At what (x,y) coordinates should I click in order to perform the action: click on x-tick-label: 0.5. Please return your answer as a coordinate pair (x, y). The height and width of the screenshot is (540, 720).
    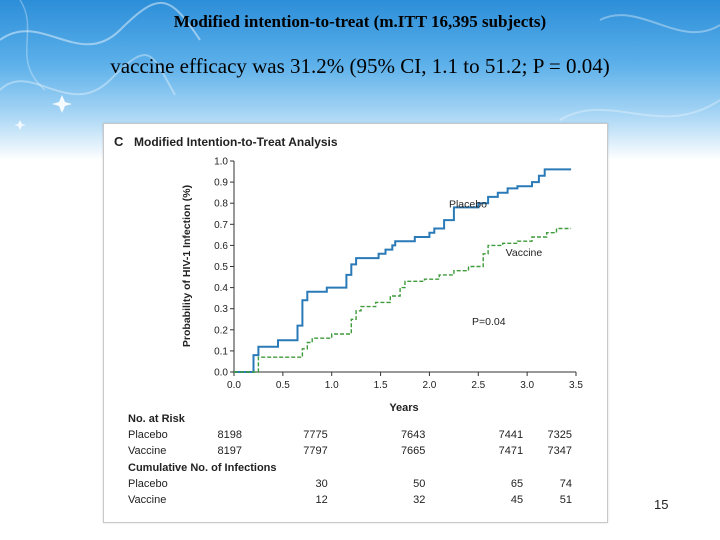
    Looking at the image, I should click on (283, 385).